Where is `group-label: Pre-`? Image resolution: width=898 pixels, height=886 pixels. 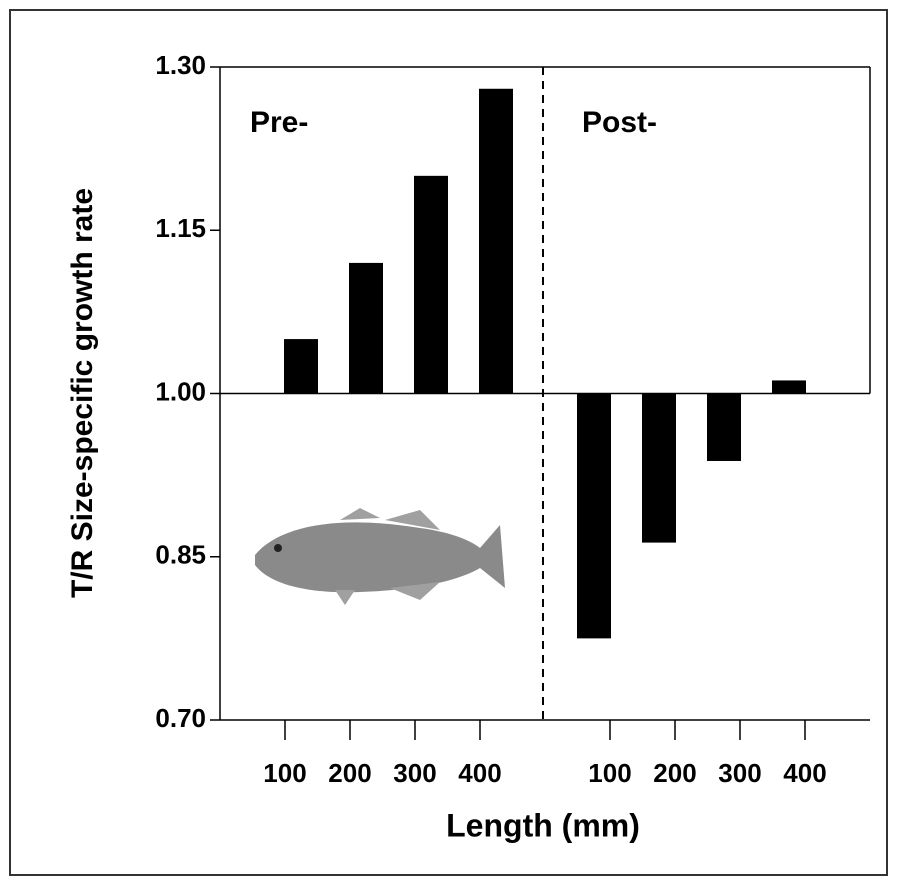 group-label: Pre- is located at coordinates (279, 122).